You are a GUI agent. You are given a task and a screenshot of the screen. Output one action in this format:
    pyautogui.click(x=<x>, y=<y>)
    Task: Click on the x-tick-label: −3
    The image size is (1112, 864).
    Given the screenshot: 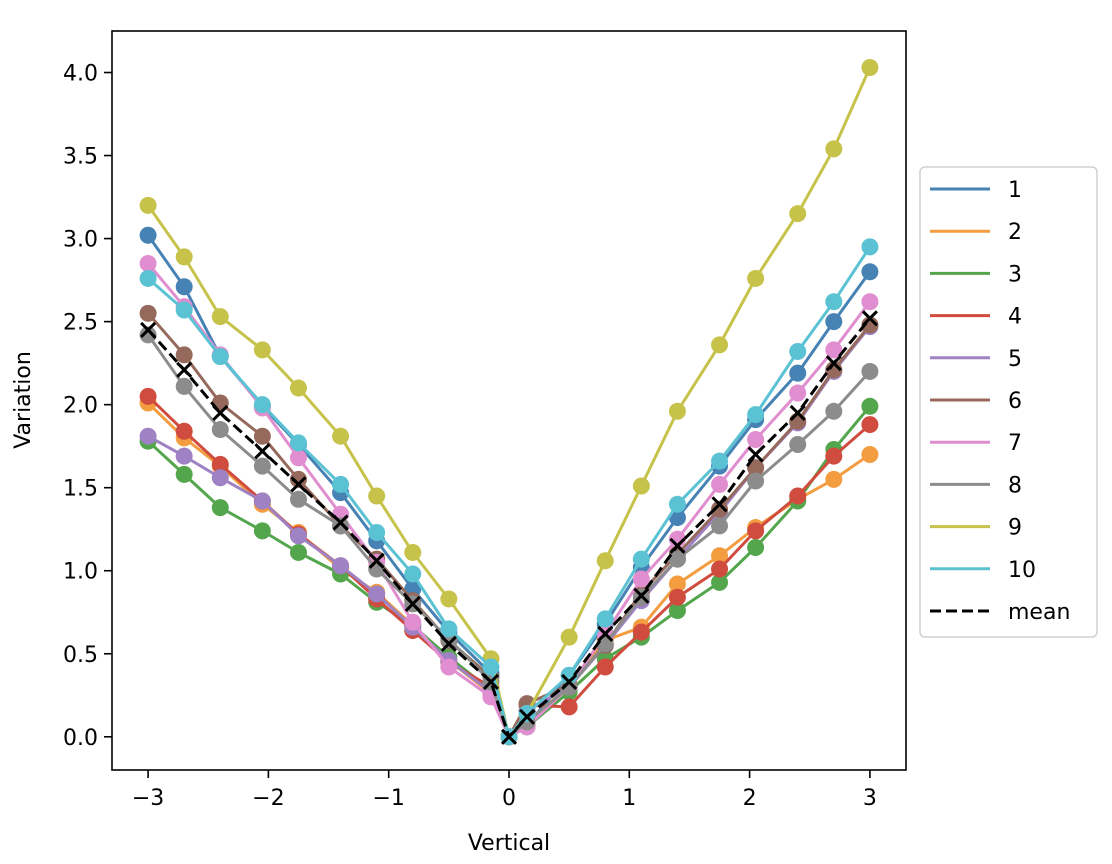 What is the action you would take?
    pyautogui.click(x=148, y=798)
    